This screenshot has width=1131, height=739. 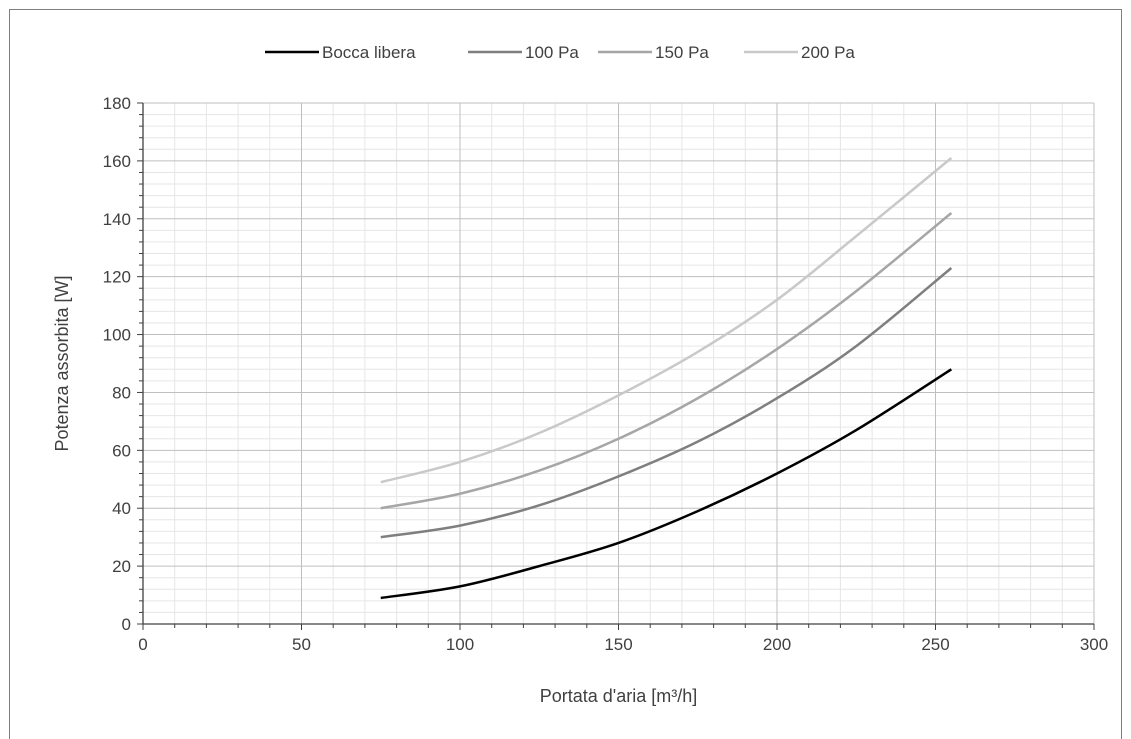 What do you see at coordinates (117, 277) in the screenshot?
I see `y-tick-label: 120` at bounding box center [117, 277].